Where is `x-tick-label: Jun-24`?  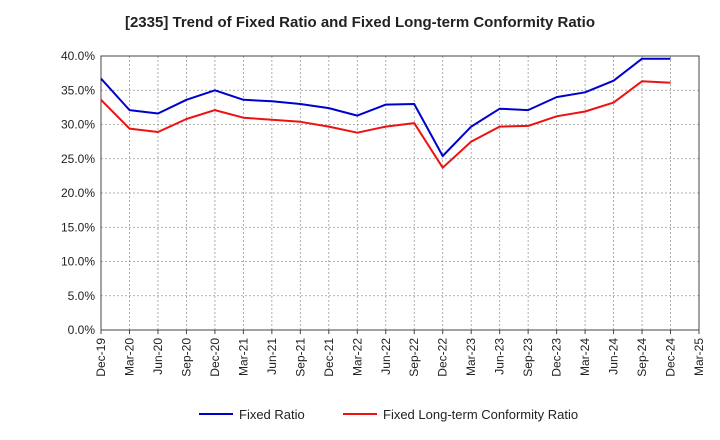
x-tick-label: Jun-24 is located at coordinates (614, 356).